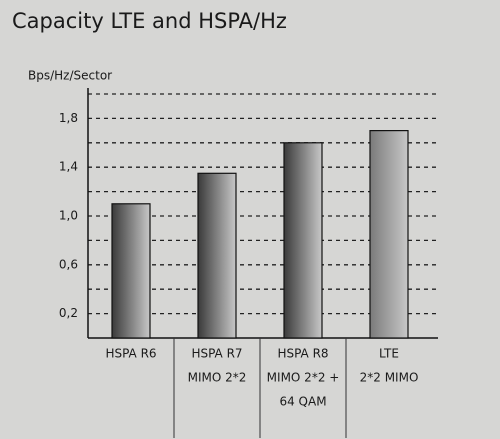  I want to click on x-tick-label: HSPA R8, so click(302, 354).